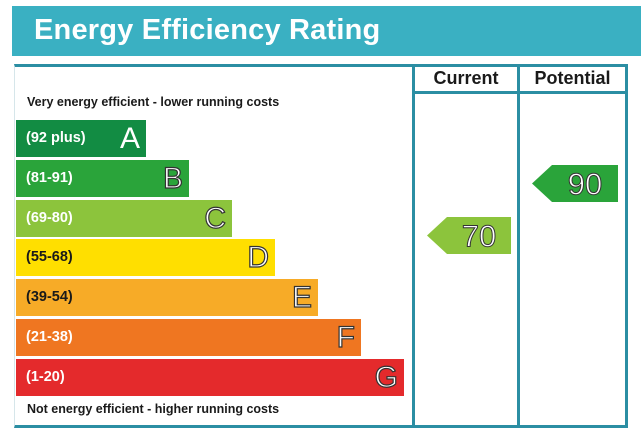  I want to click on band-b-letter: B, so click(172, 178).